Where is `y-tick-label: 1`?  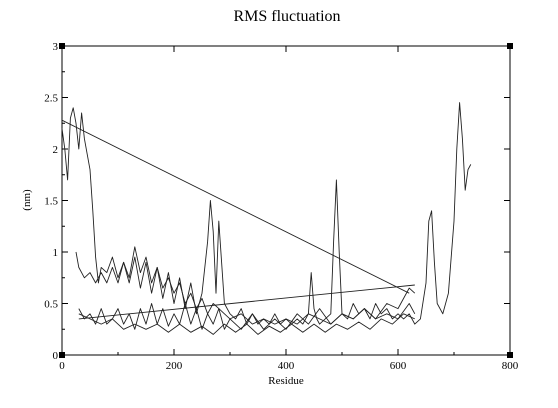 y-tick-label: 1 is located at coordinates (56, 253).